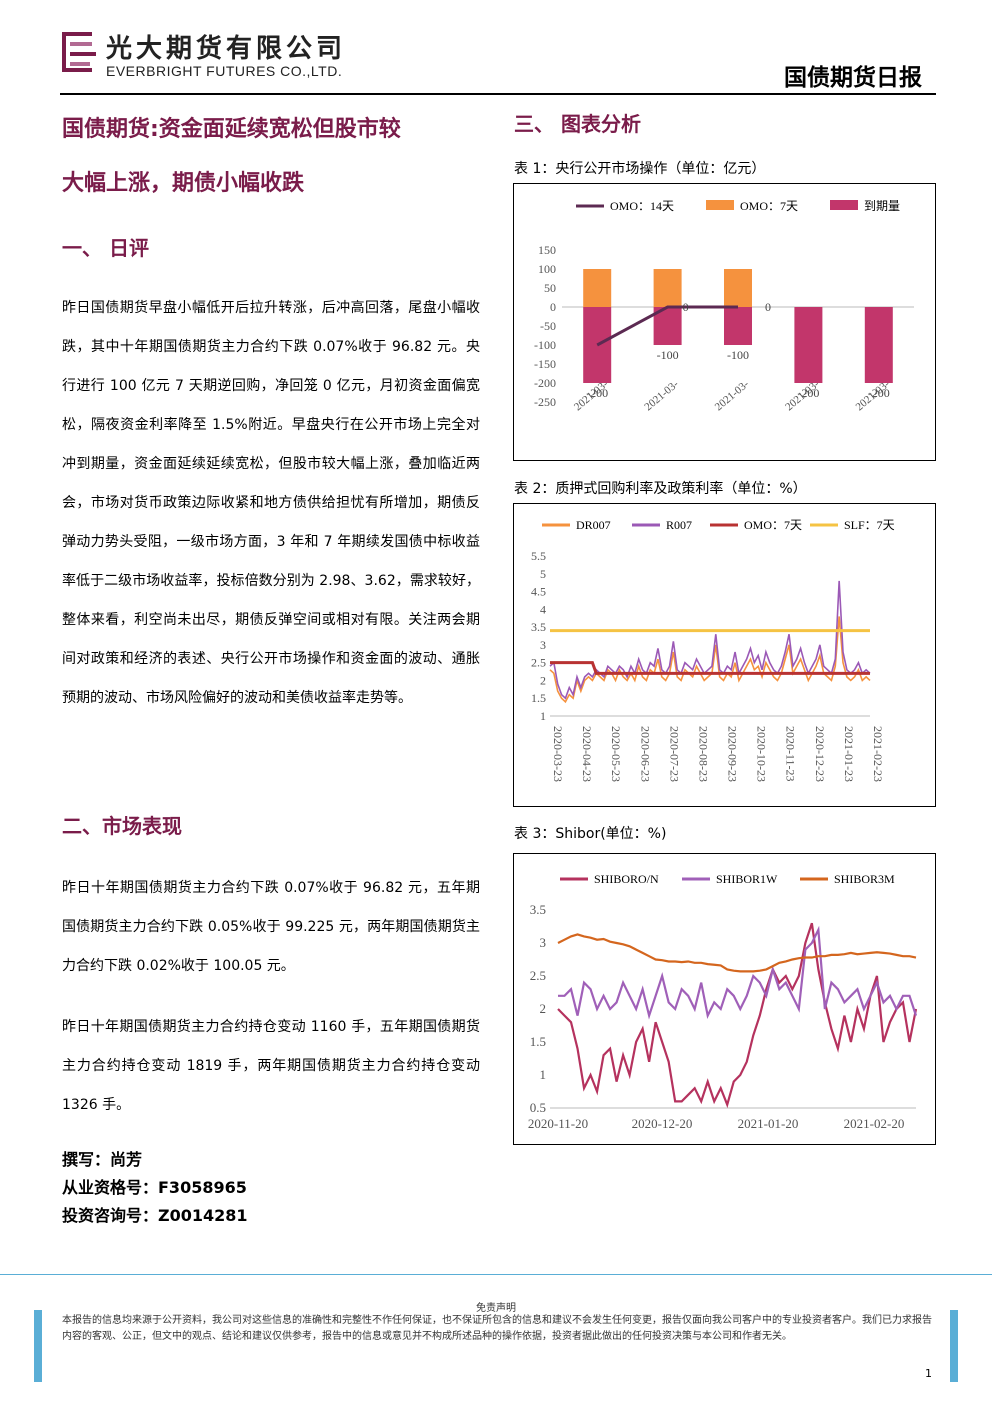 This screenshot has height=1403, width=992. I want to click on headline-line2: 大幅上涨，期债小幅收跌, so click(183, 183).